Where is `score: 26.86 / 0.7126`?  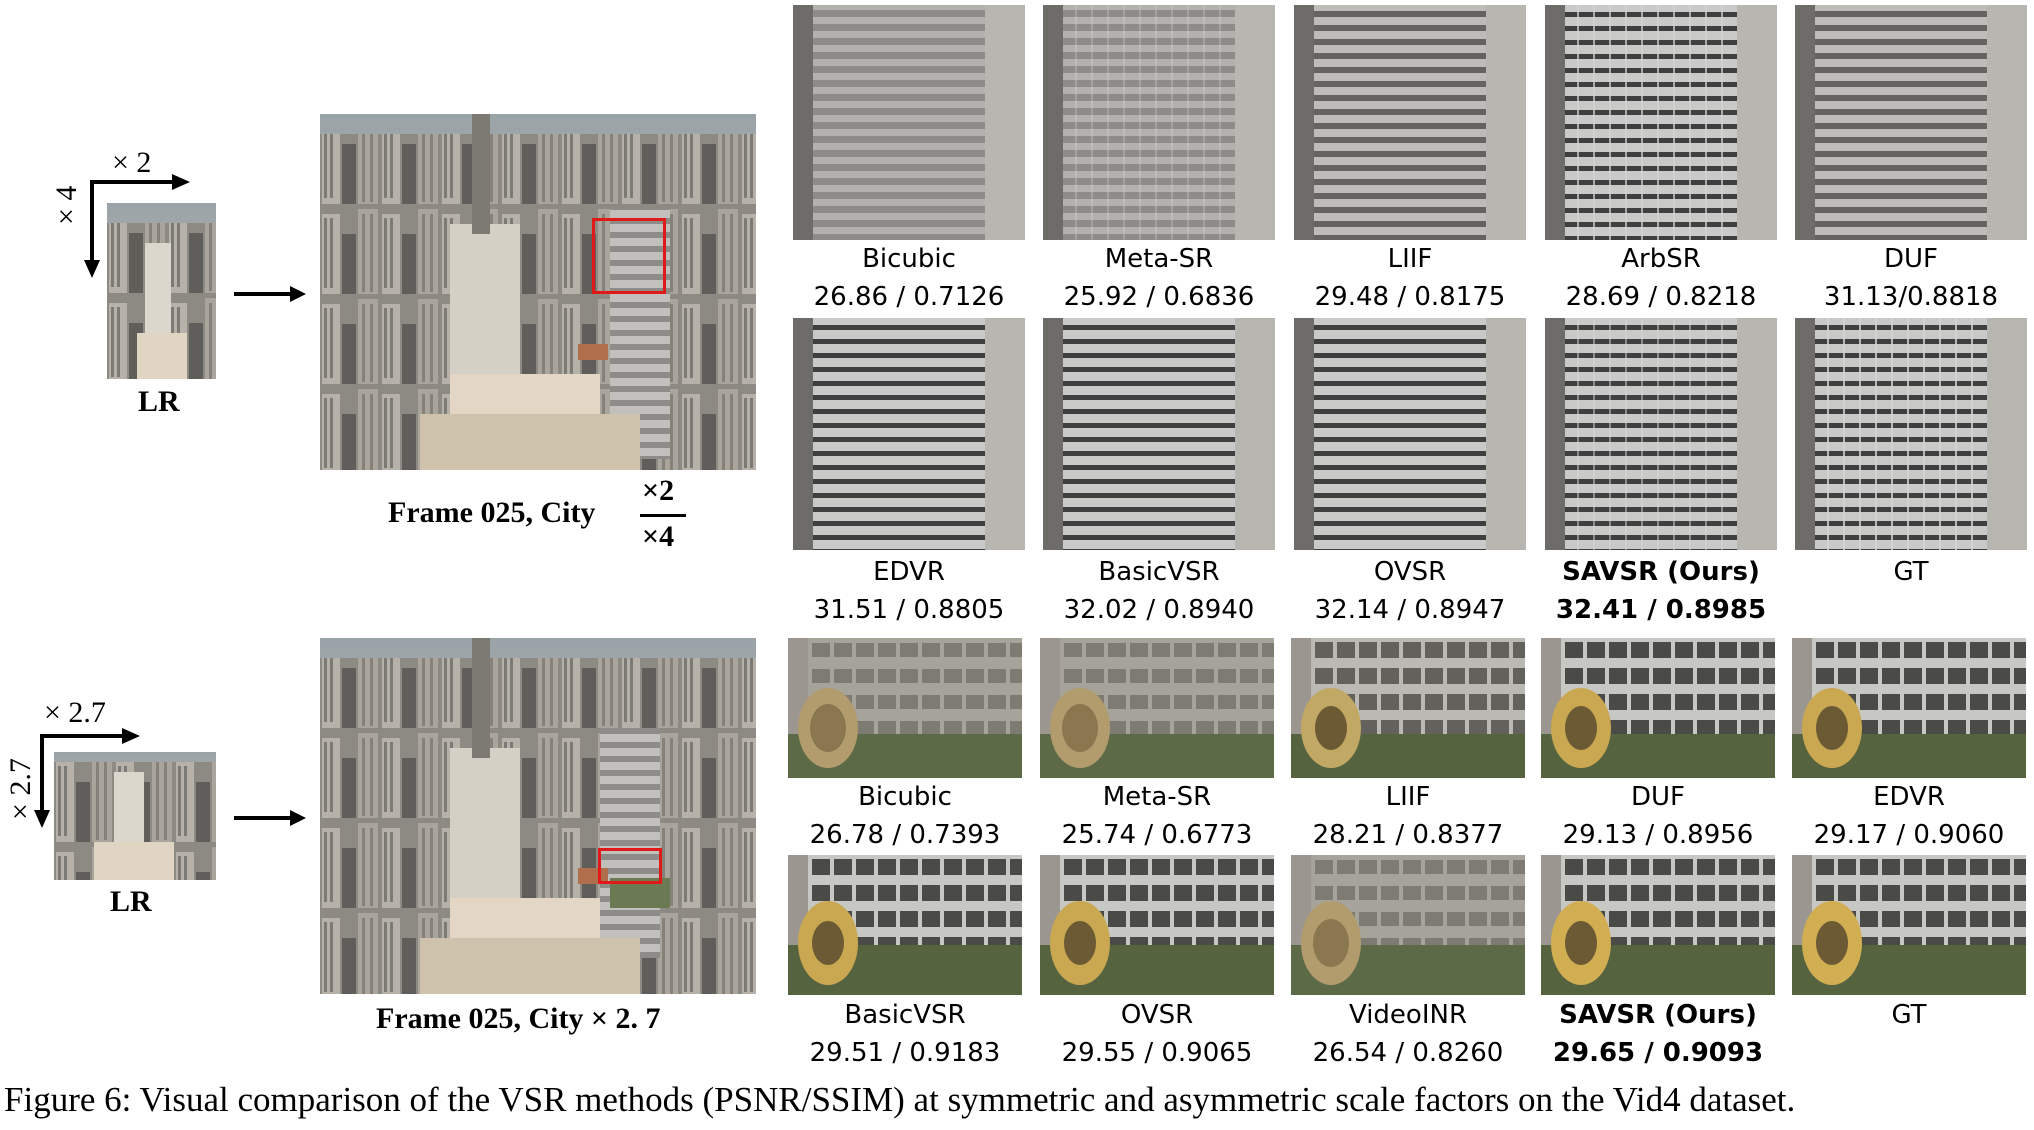 score: 26.86 / 0.7126 is located at coordinates (909, 297).